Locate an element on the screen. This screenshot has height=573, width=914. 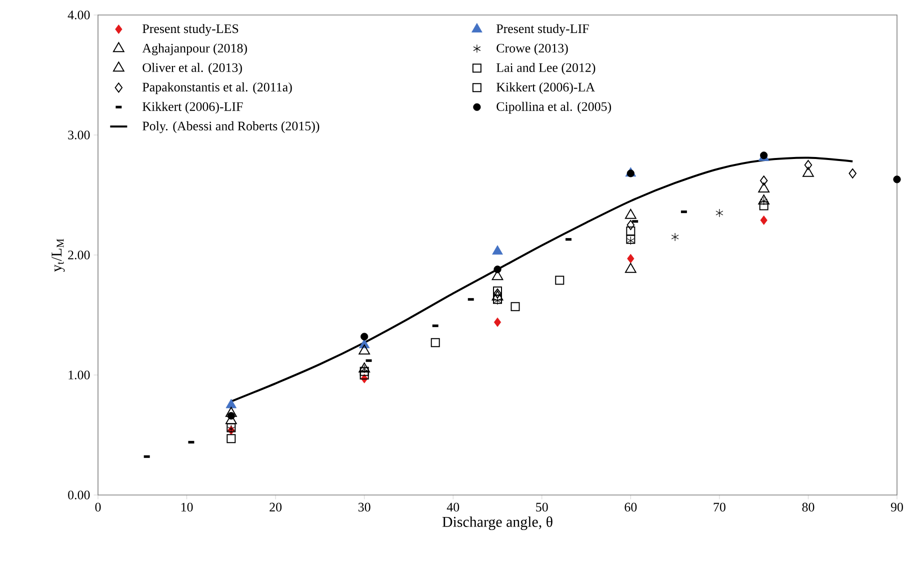
legend-label: Present study-LES is located at coordinates (190, 30).